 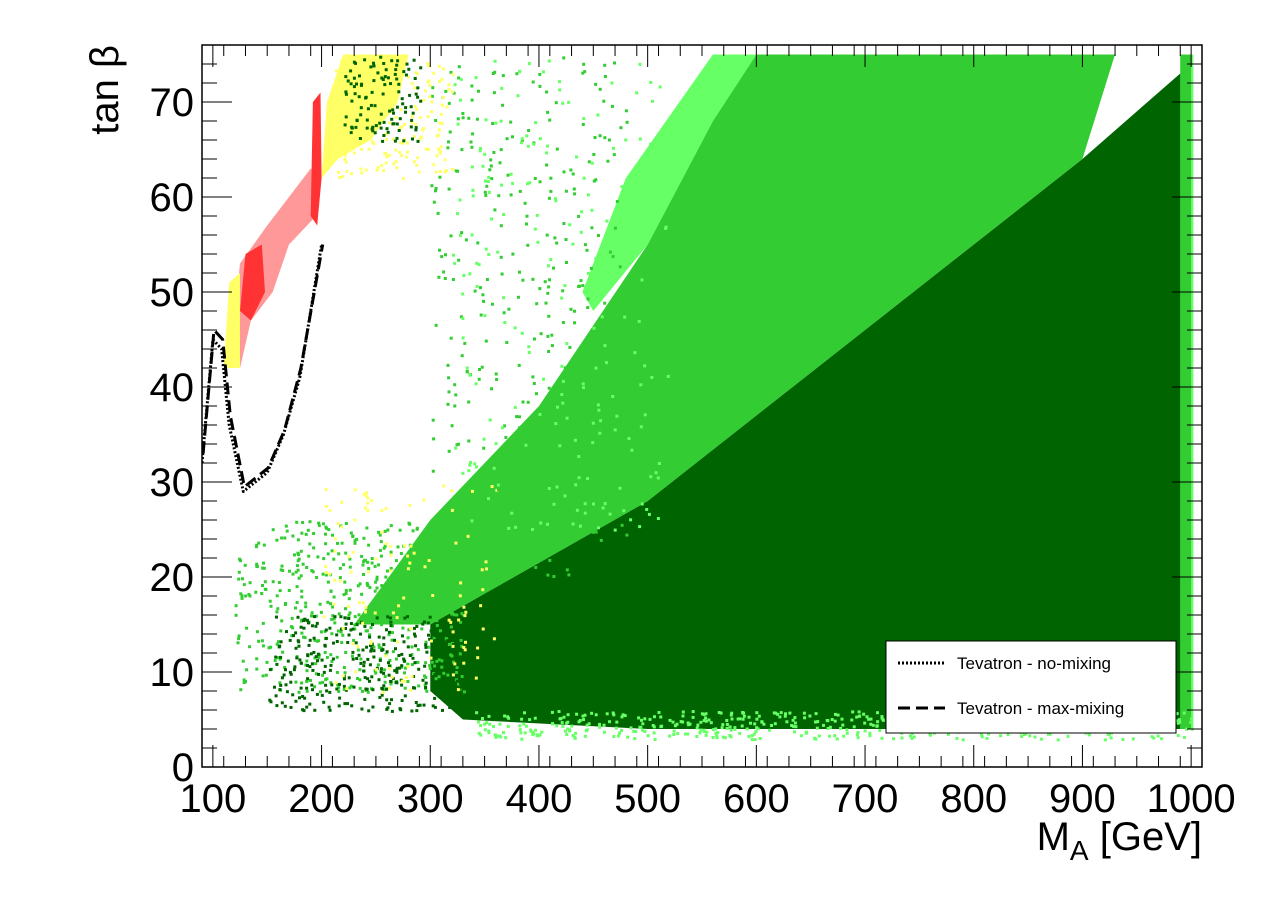 What do you see at coordinates (973, 799) in the screenshot?
I see `x-tick-label: 800` at bounding box center [973, 799].